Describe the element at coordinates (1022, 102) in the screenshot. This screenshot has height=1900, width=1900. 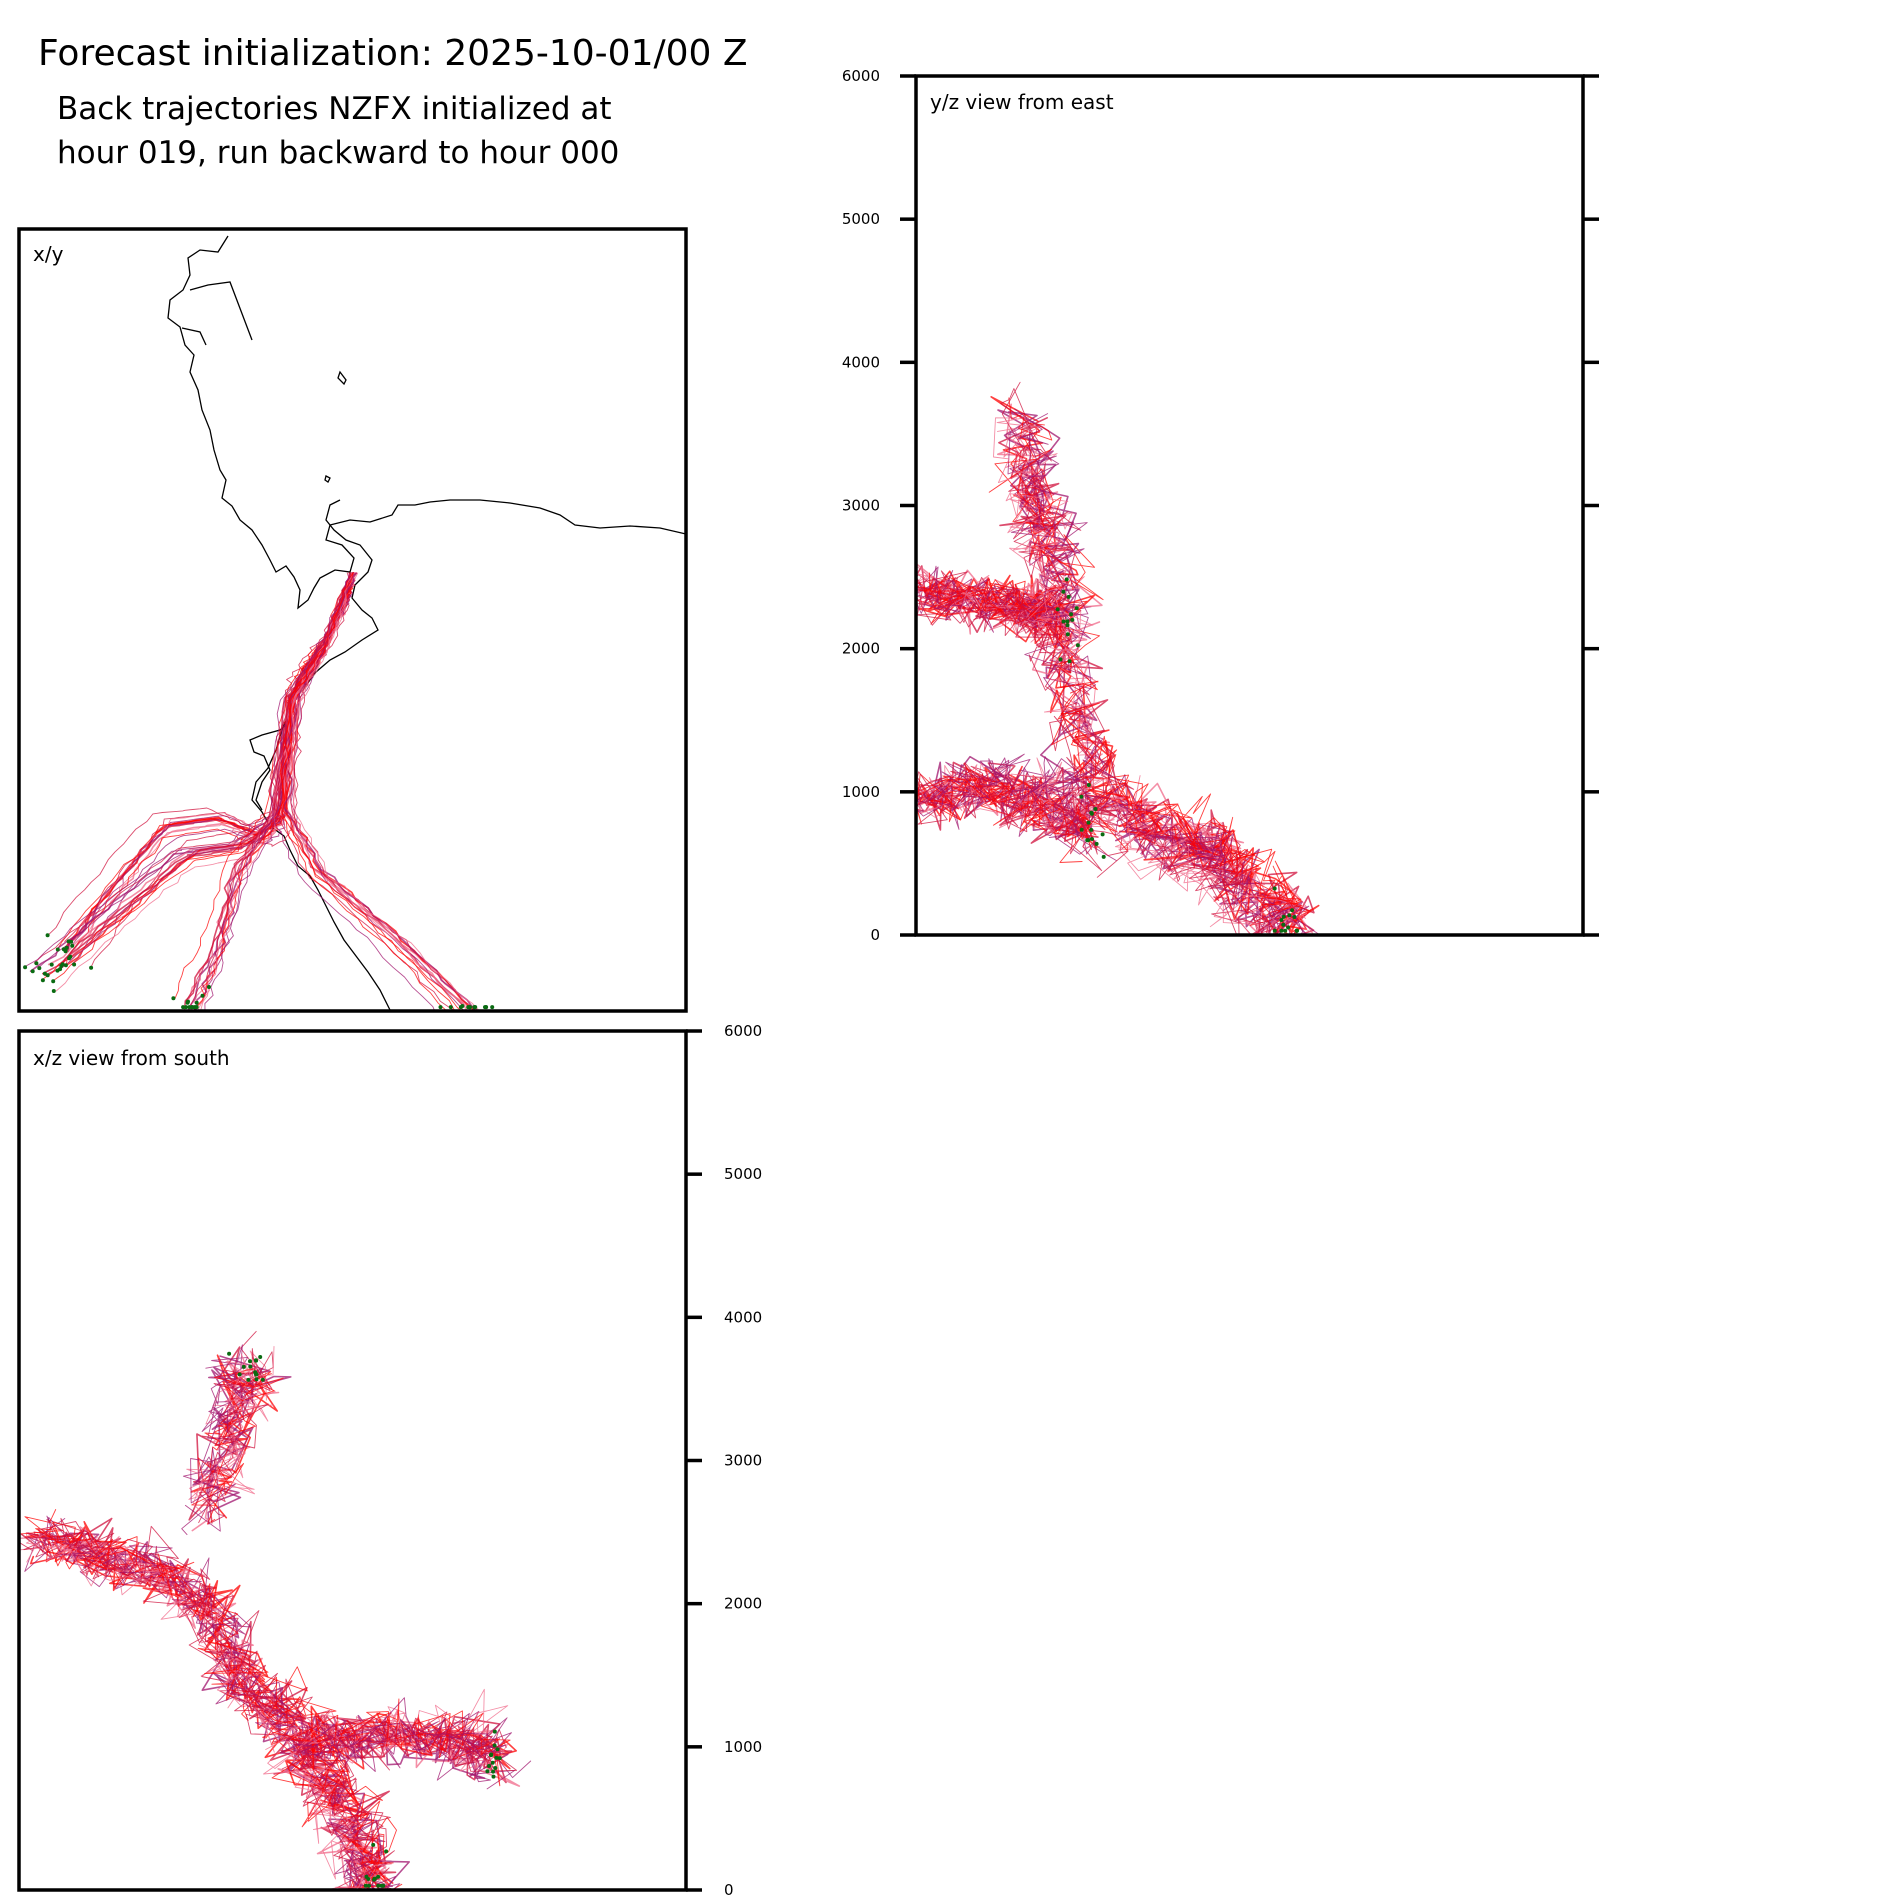
I see `yz-panel-label: y/z view from east` at that location.